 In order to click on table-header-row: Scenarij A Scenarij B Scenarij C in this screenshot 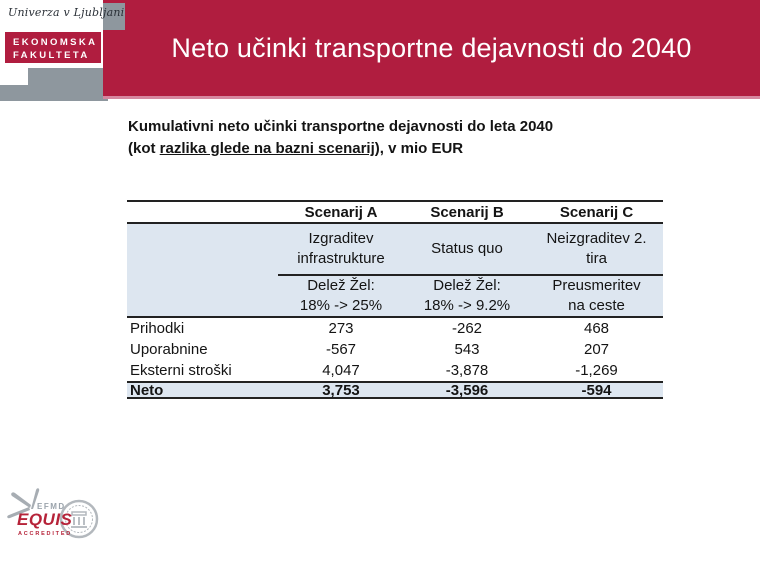, I will do `click(395, 213)`.